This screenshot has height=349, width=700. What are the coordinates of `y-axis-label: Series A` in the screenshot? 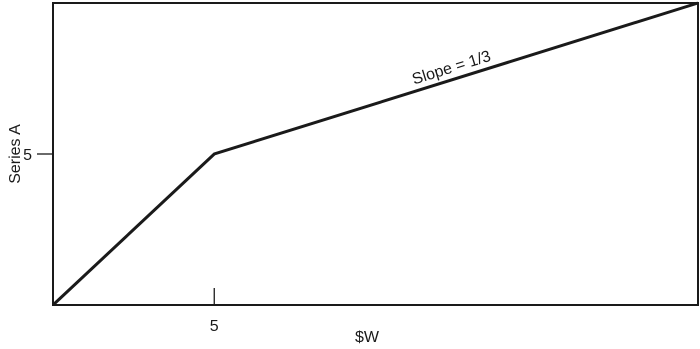 It's located at (15, 154).